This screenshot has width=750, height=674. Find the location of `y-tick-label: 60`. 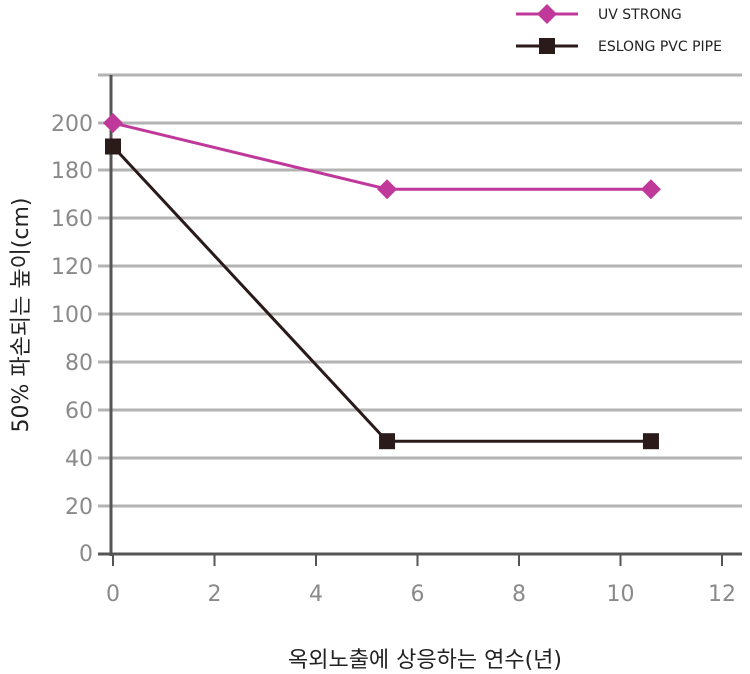

y-tick-label: 60 is located at coordinates (79, 411).